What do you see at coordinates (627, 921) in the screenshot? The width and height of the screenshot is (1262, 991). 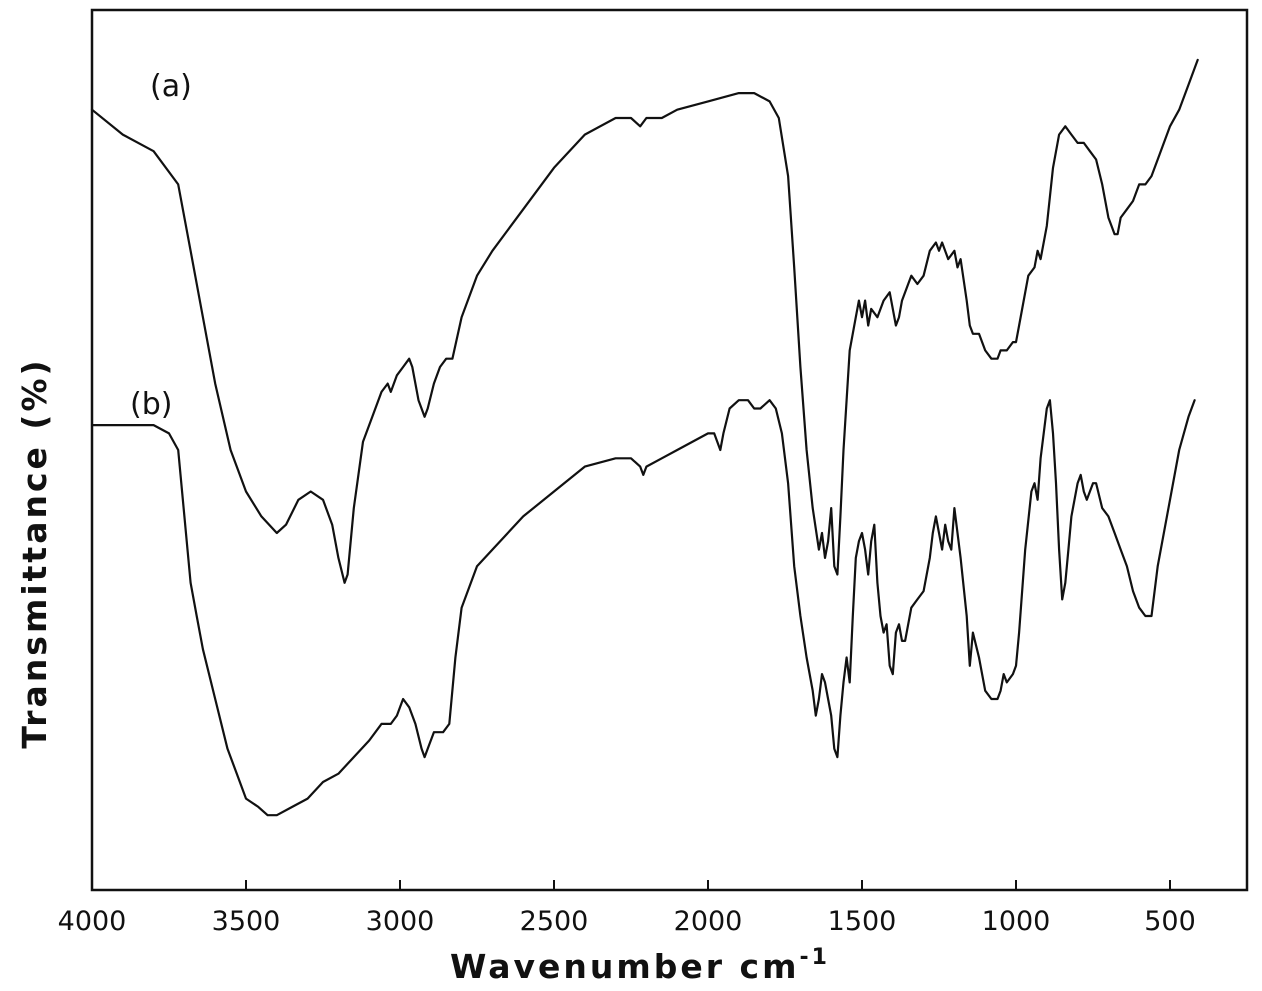 I see `x-axis-tick-labels: 4000 3500 3000 2500 2000 1500 1000 500` at bounding box center [627, 921].